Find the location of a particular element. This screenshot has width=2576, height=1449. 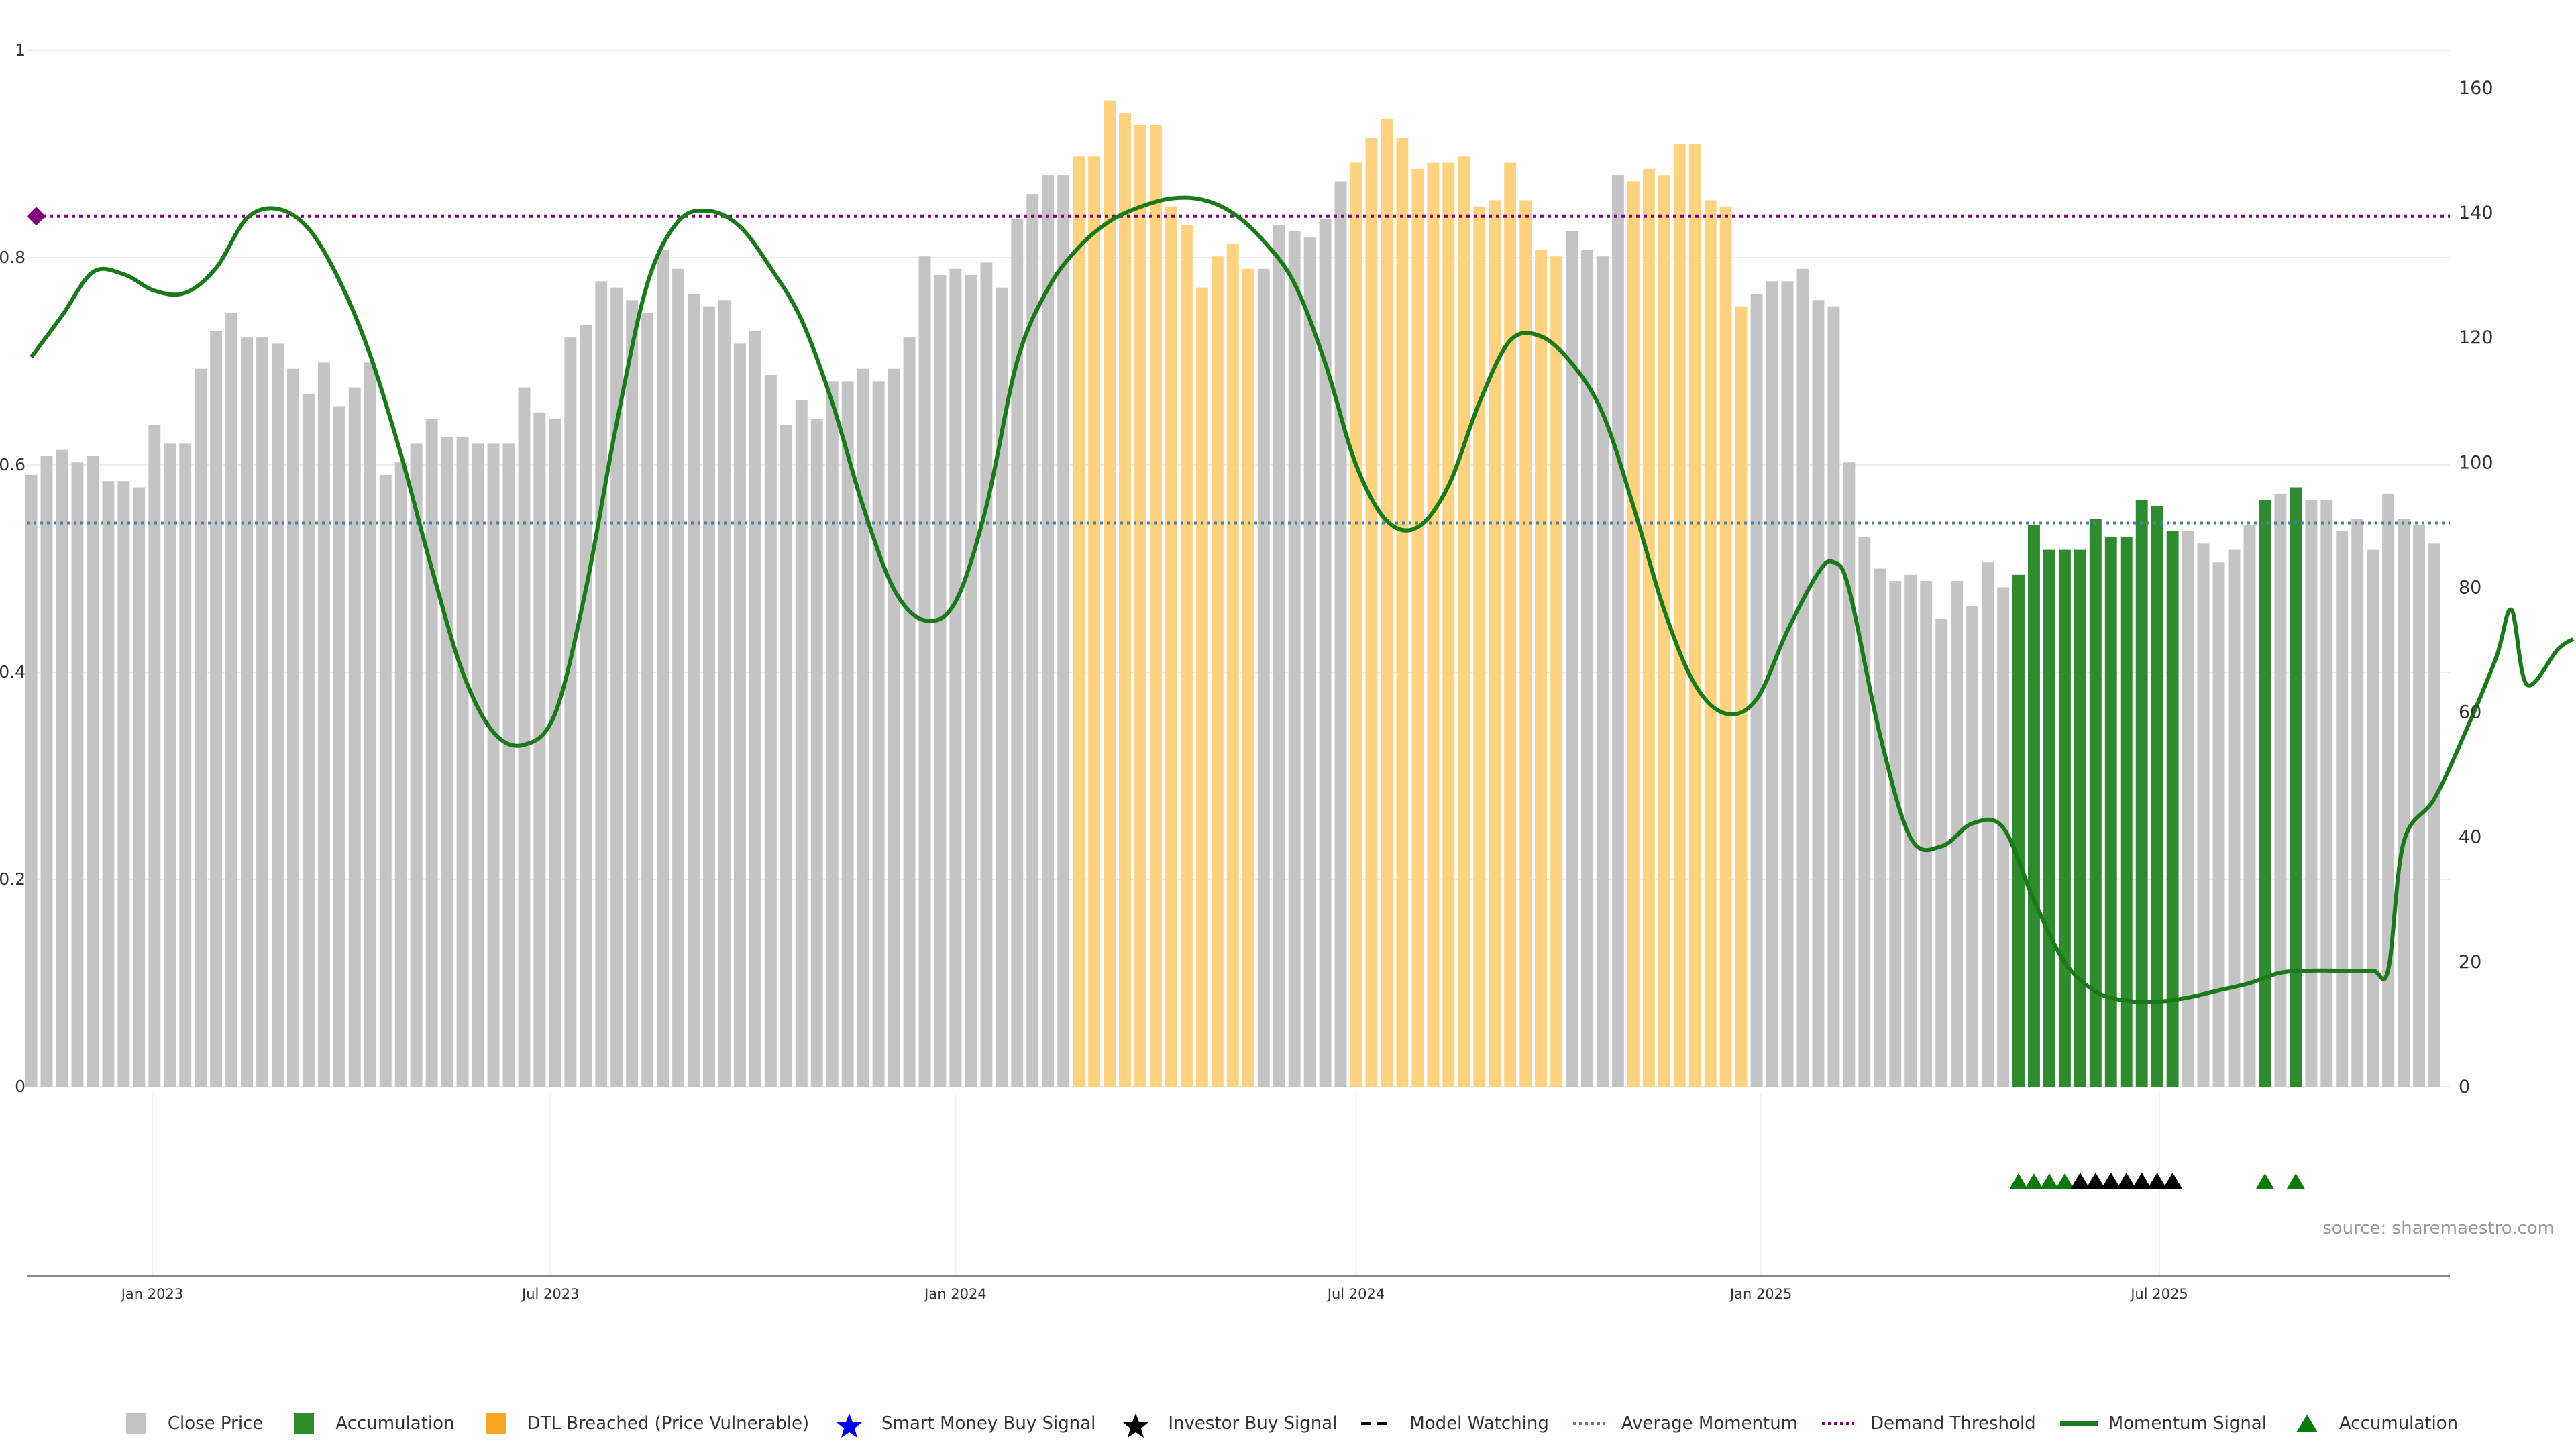

left-tick-label: 0.6 is located at coordinates (12, 464).